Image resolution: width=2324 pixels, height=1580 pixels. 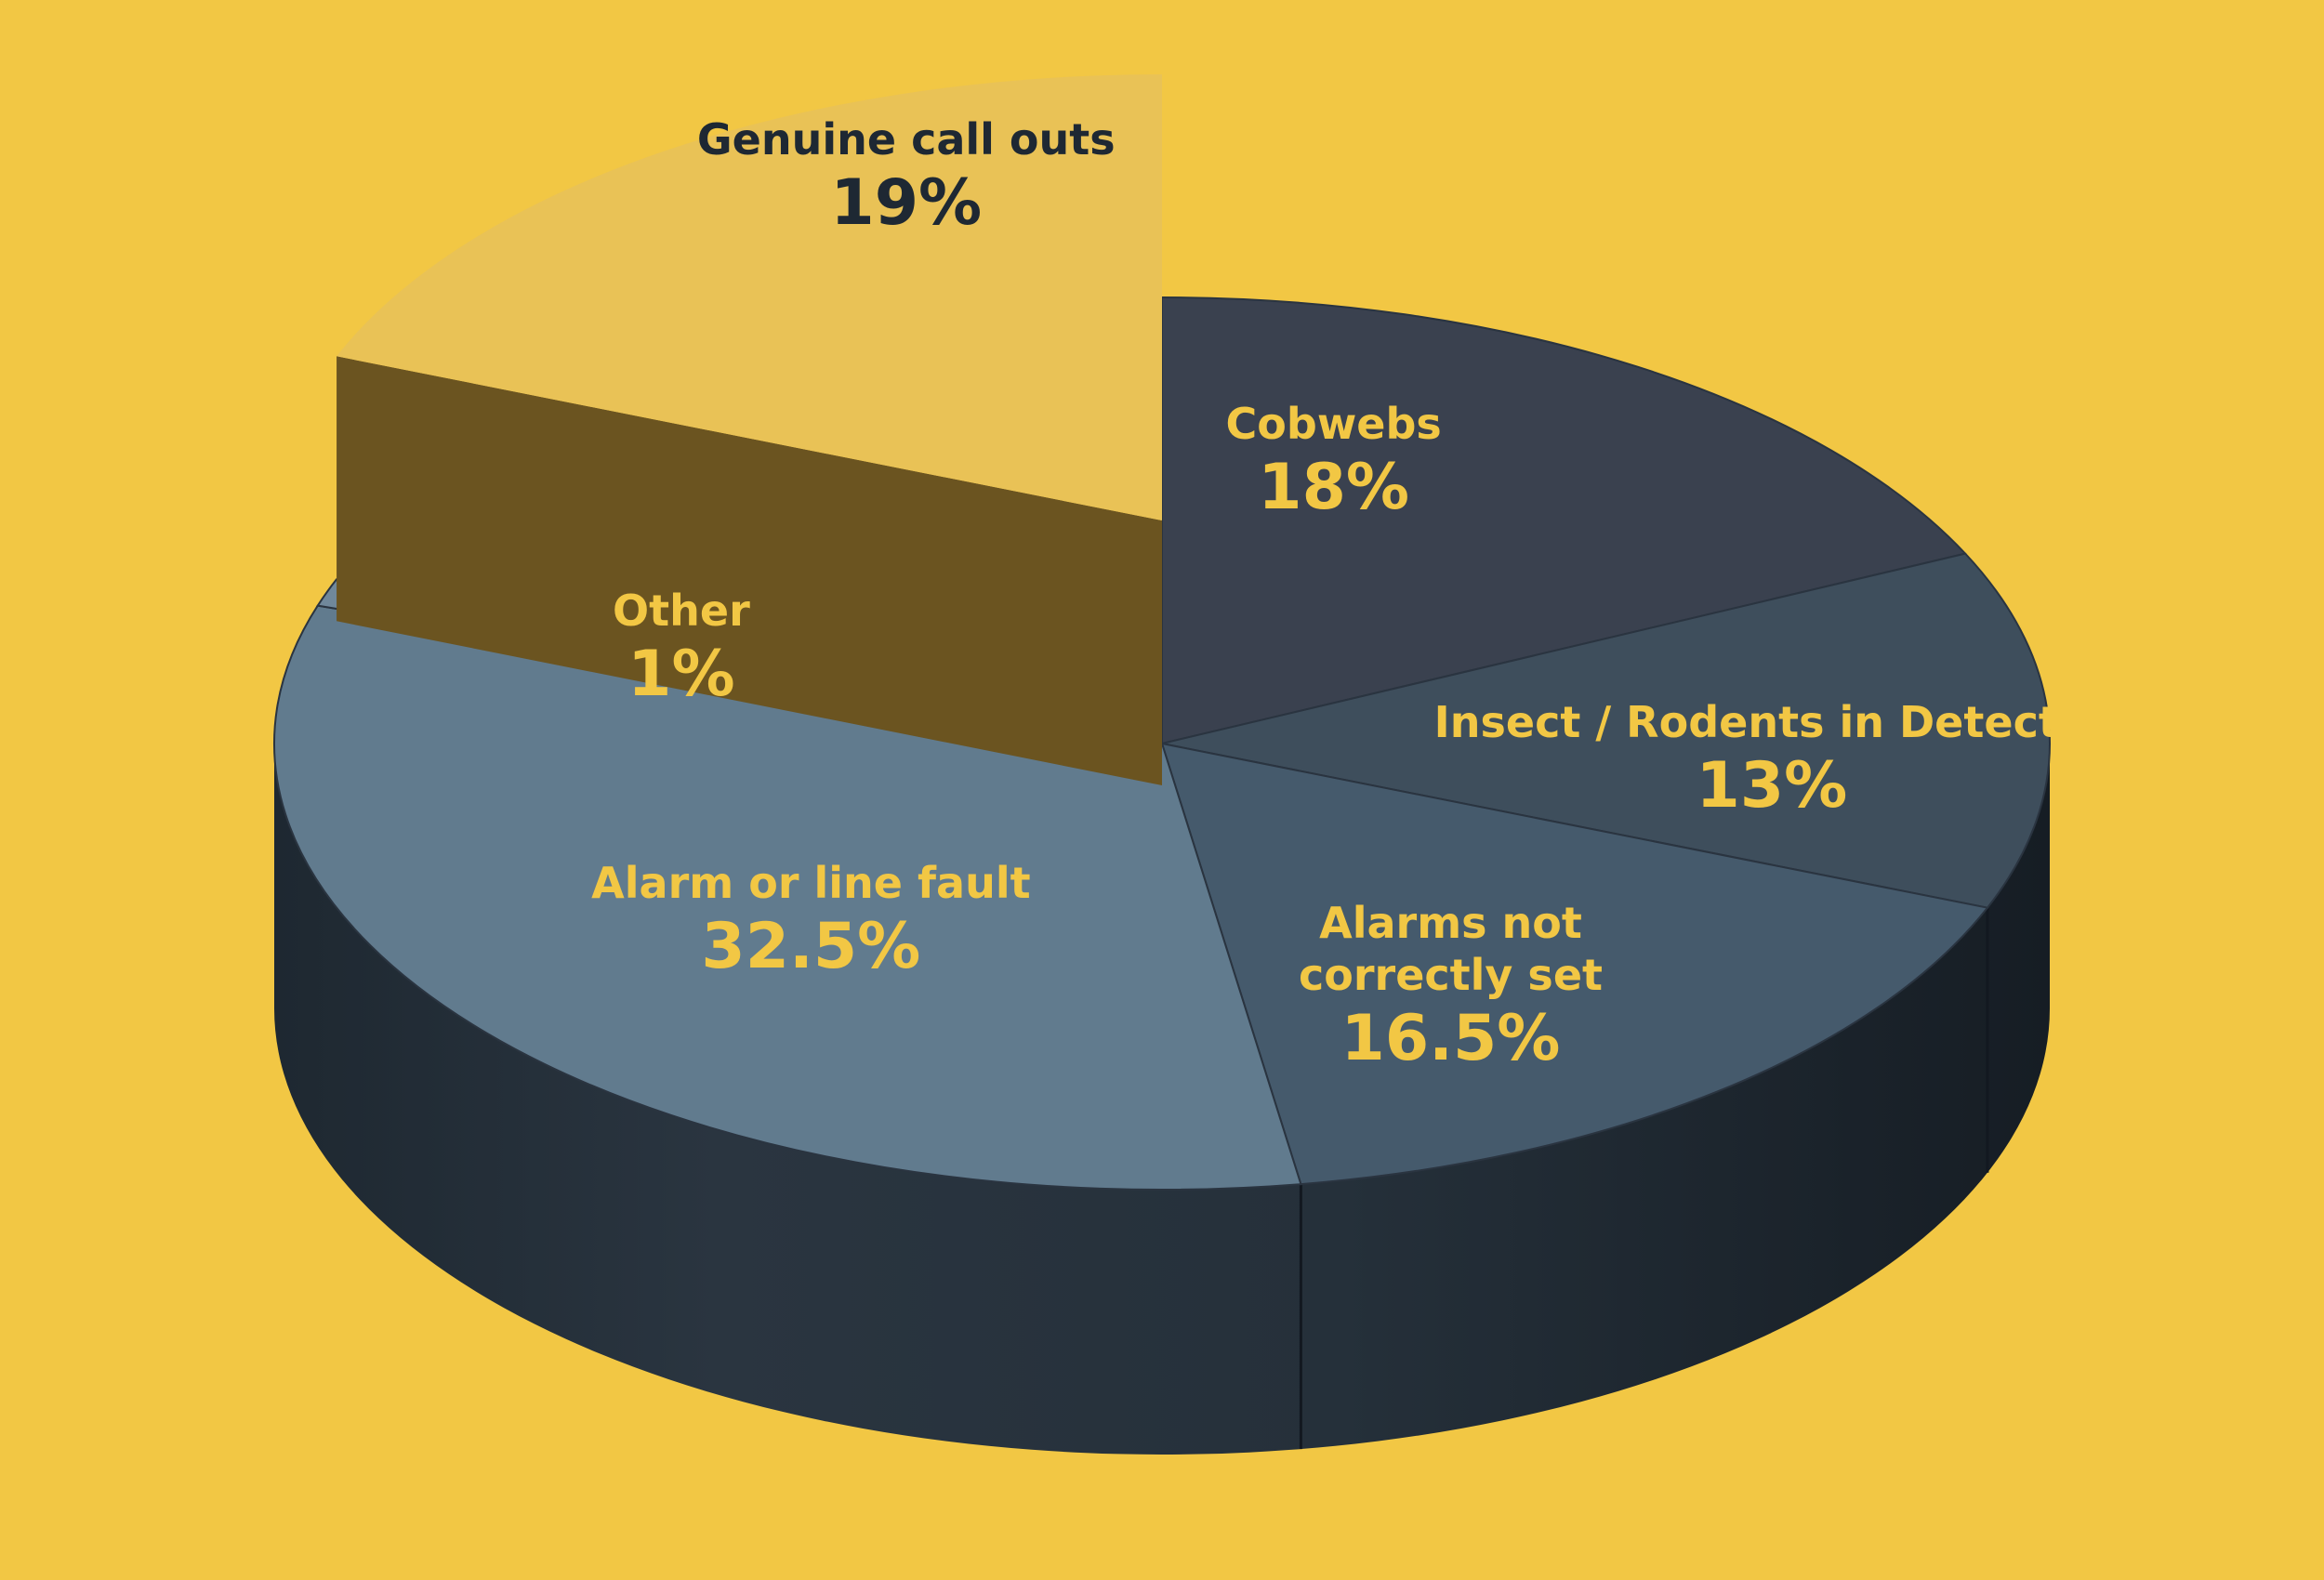 I want to click on slice-label-insects-rodents: Insect / Rodents in Detector 13%, so click(x=1771, y=760).